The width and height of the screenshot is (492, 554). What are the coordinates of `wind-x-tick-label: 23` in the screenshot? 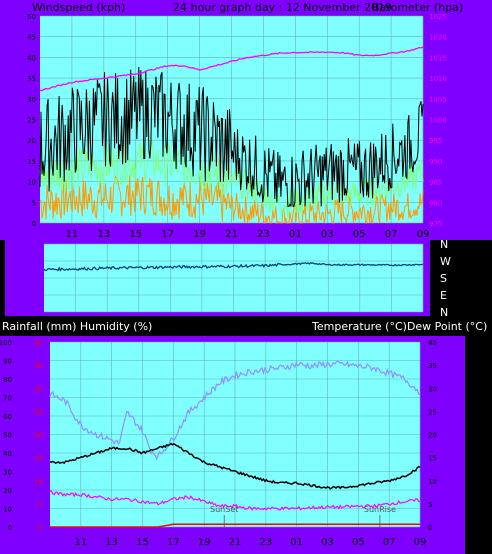 It's located at (263, 234).